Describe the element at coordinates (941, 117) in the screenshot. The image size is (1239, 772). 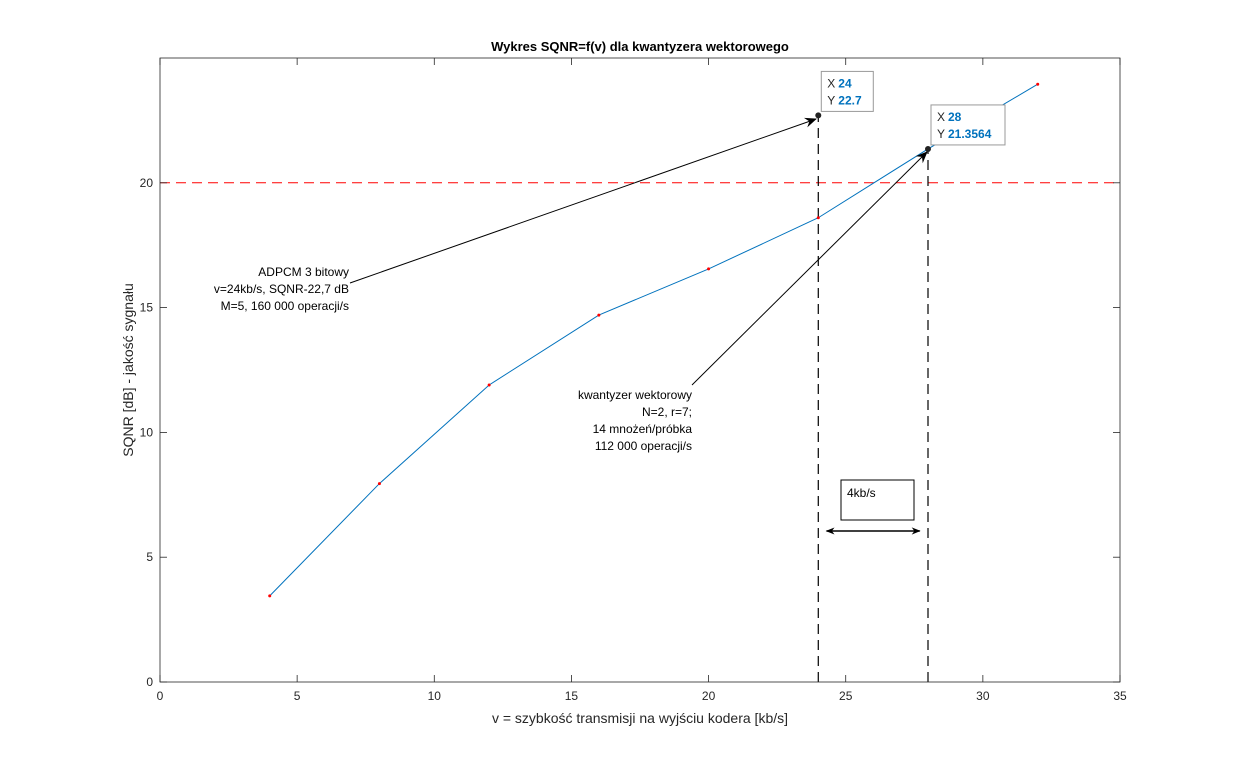
I see `datatip-x-label-1: X` at that location.